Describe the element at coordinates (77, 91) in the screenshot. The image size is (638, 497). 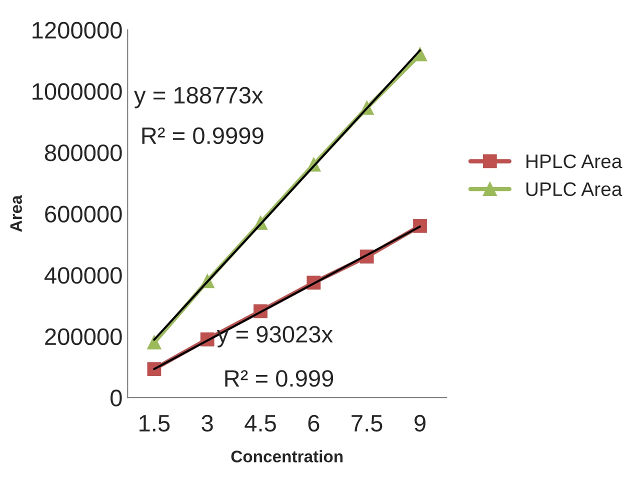
I see `y-tick-label: 1000000` at that location.